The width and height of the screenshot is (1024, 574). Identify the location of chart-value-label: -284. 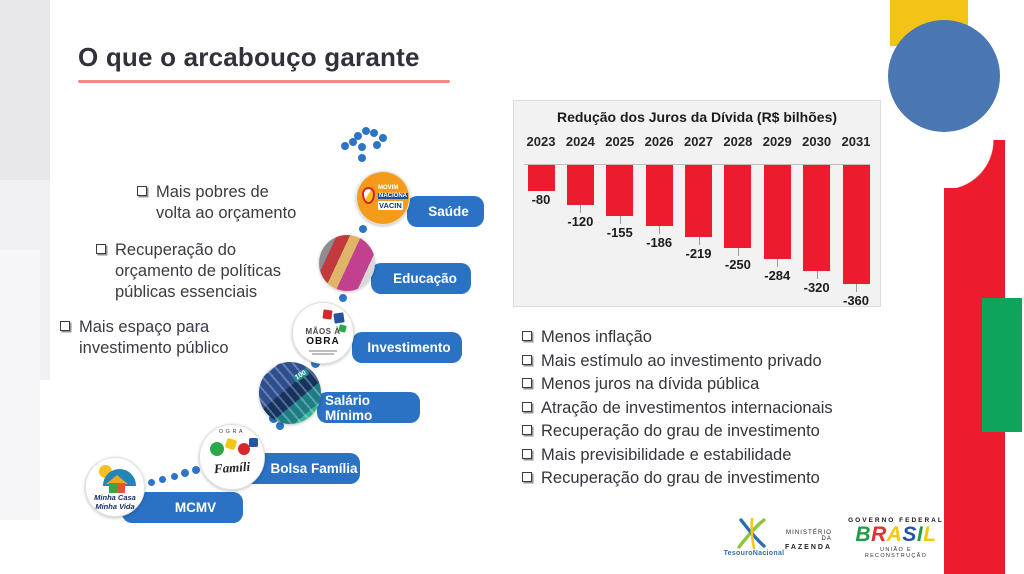
(777, 275).